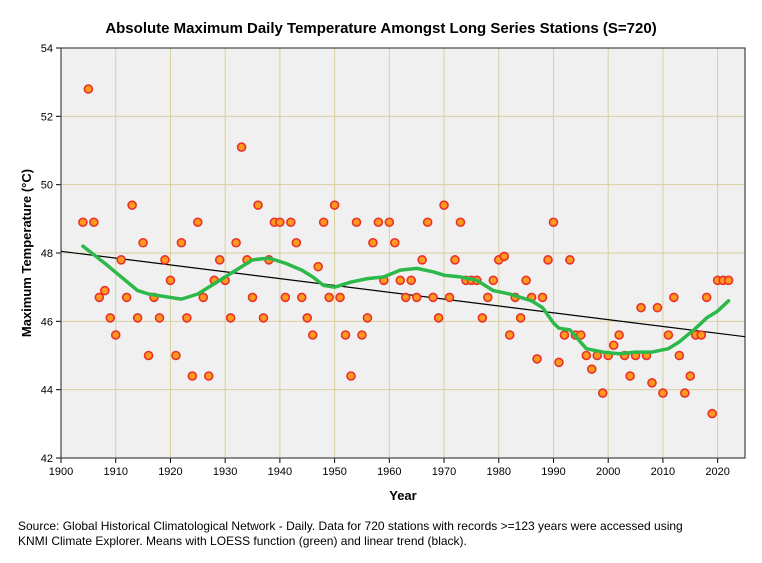 The height and width of the screenshot is (563, 762). What do you see at coordinates (26, 253) in the screenshot?
I see `y-axis-label: Maximum Temperature (°C)` at bounding box center [26, 253].